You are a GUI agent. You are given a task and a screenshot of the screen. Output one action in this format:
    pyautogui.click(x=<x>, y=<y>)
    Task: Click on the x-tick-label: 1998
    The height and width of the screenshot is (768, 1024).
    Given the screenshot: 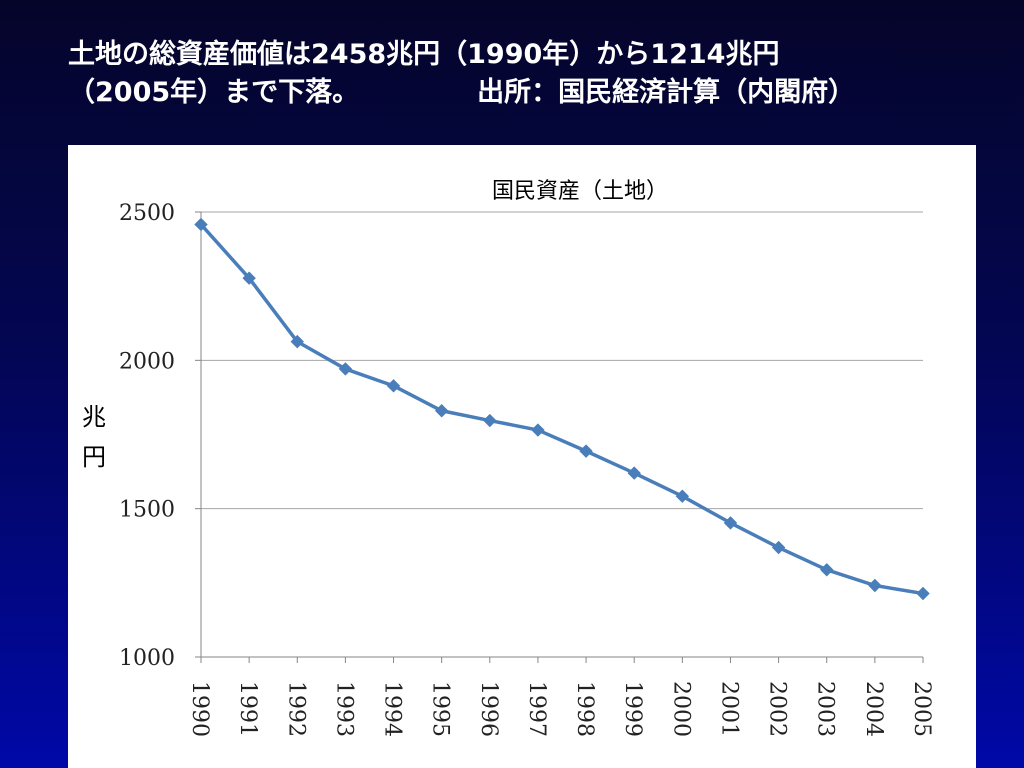 What is the action you would take?
    pyautogui.click(x=584, y=709)
    